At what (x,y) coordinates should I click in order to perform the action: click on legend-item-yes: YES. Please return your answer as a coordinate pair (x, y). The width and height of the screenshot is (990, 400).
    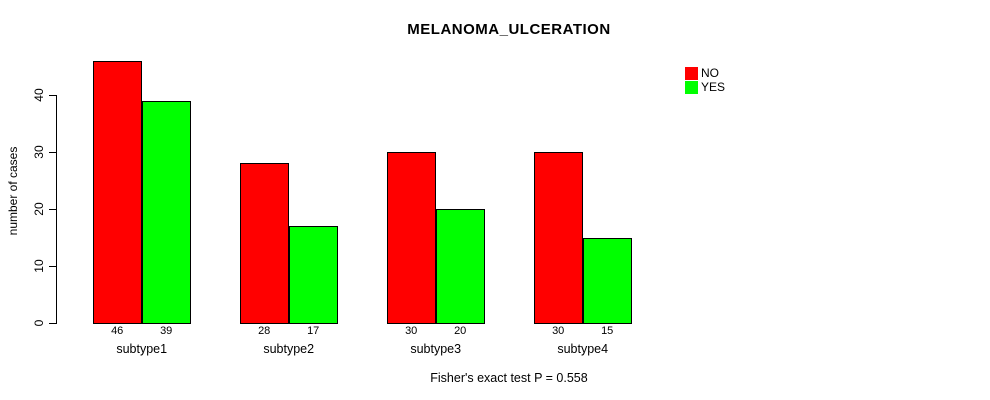
    Looking at the image, I should click on (705, 87).